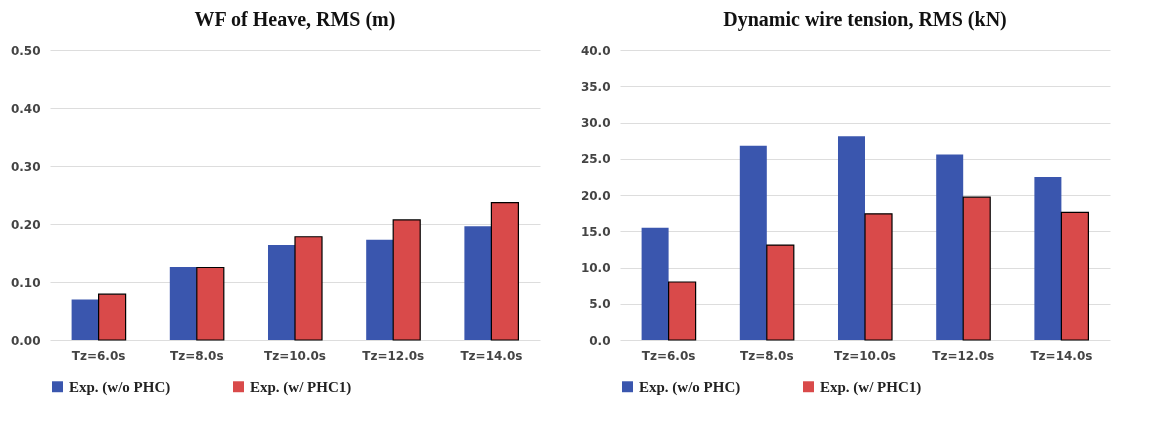 This screenshot has height=430, width=1156. I want to click on y-tick-label: 0.30, so click(25, 166).